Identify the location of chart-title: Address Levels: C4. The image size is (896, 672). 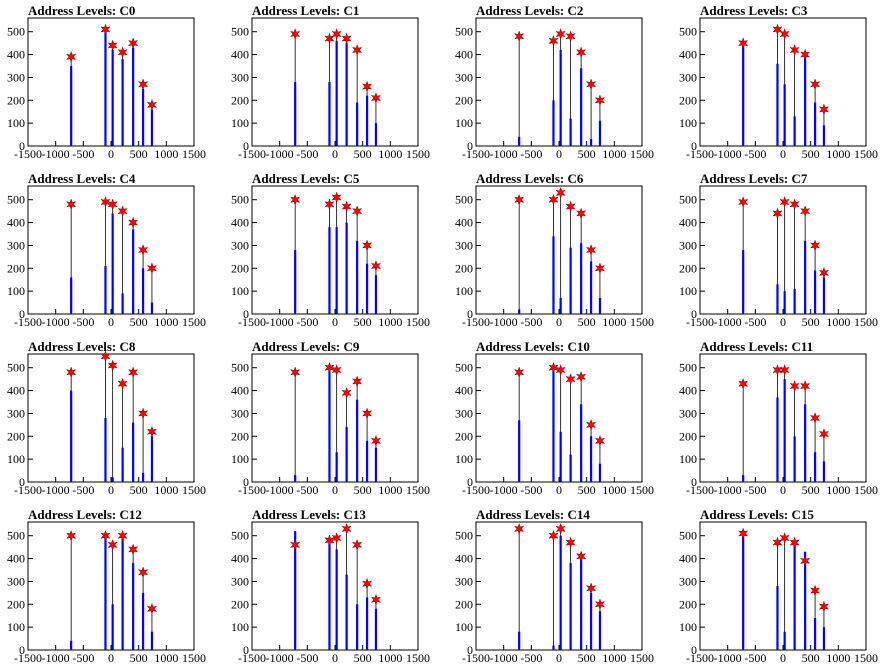
(82, 178).